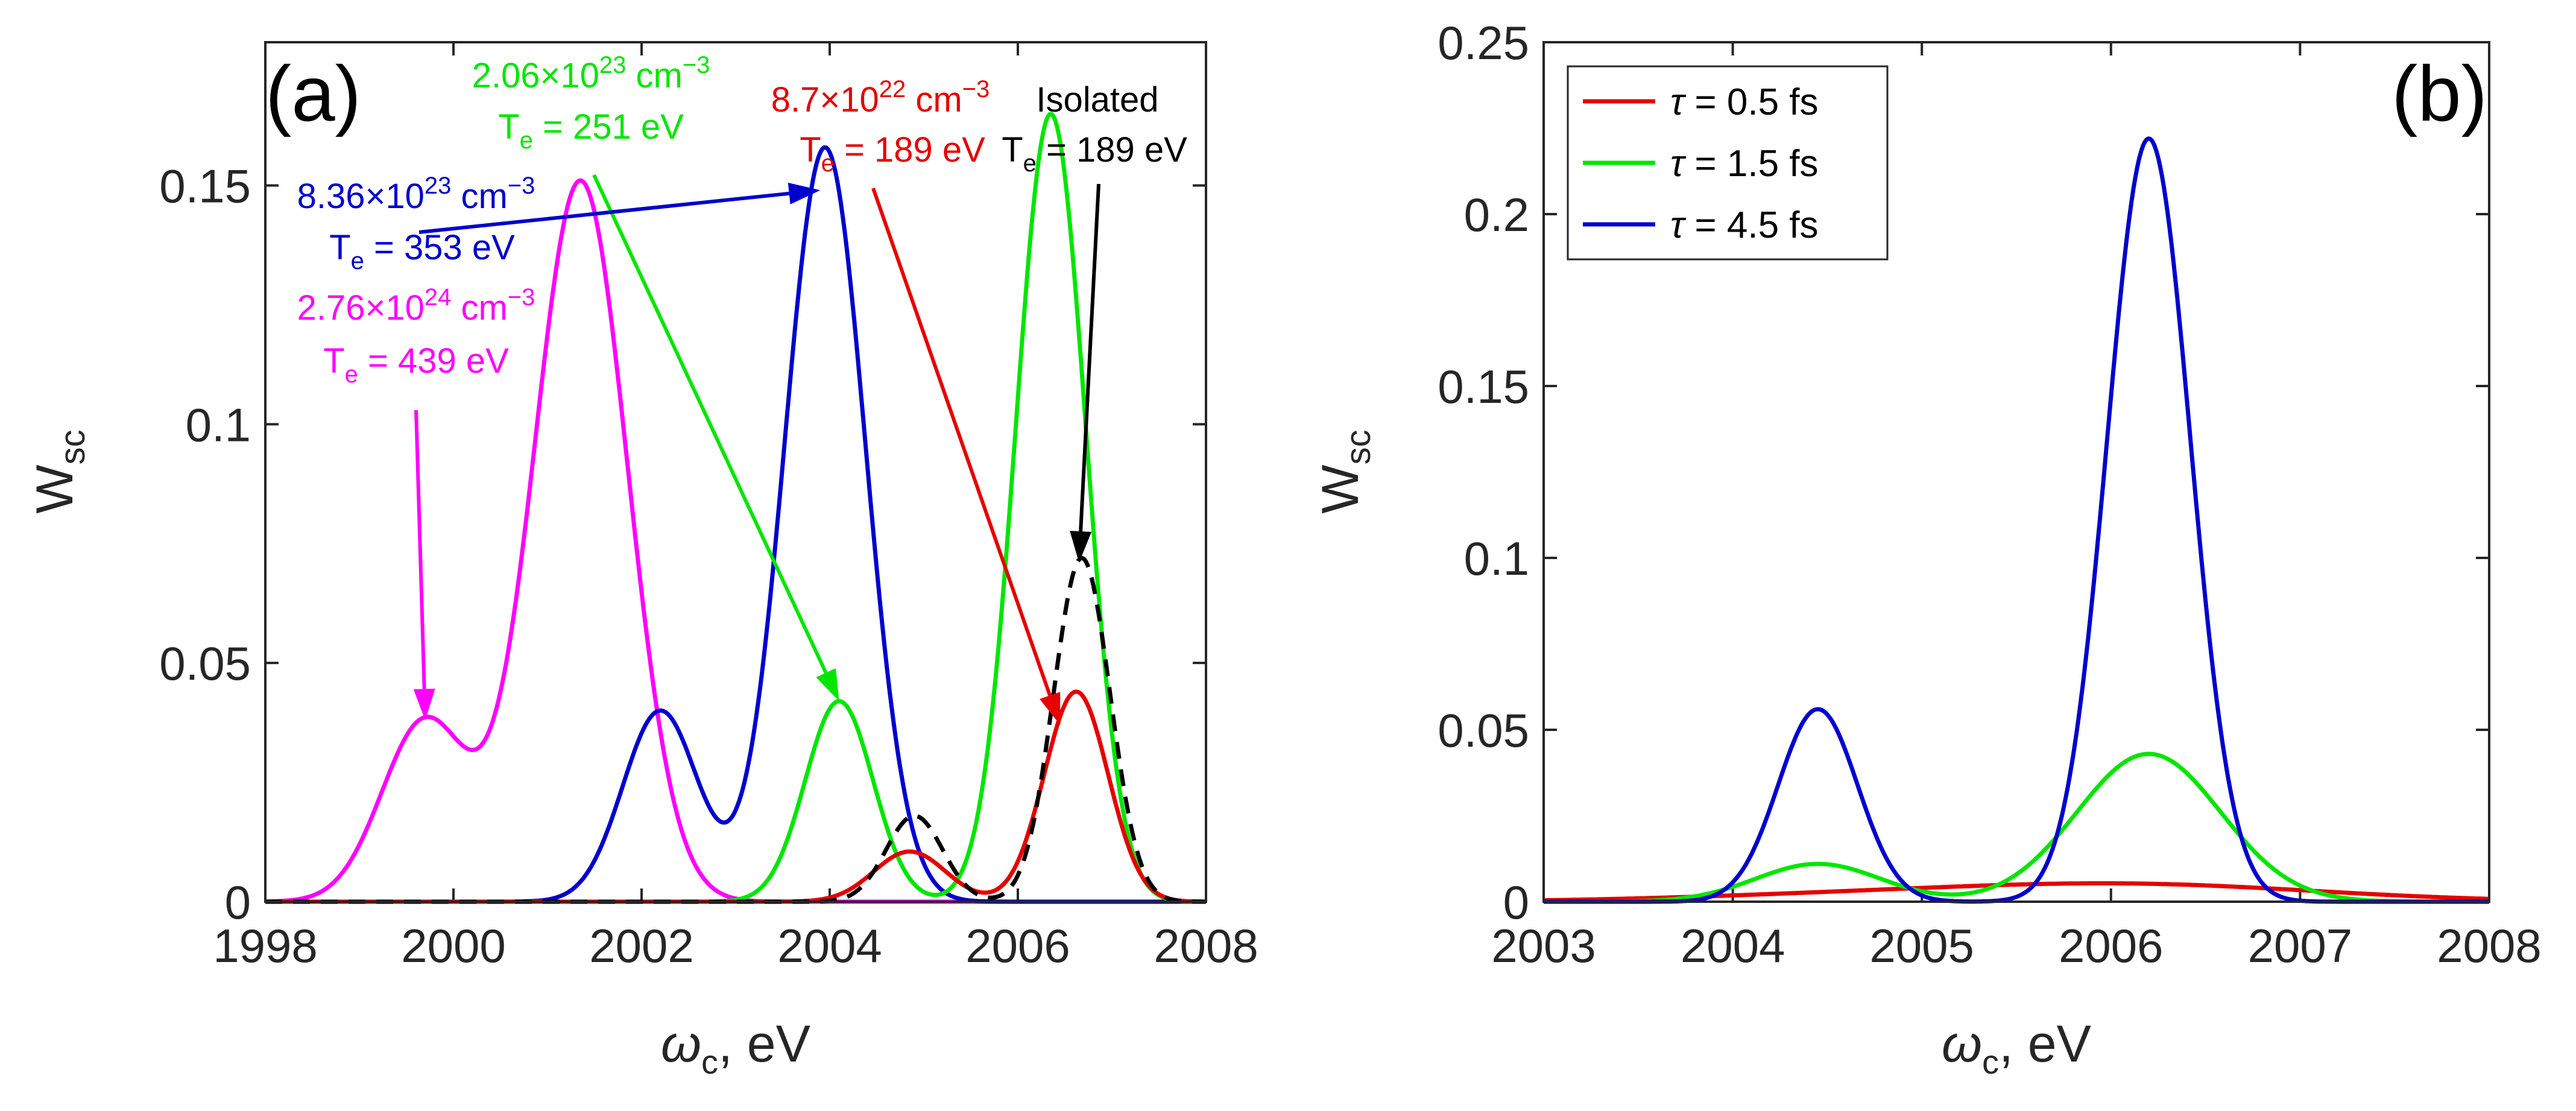 The height and width of the screenshot is (1111, 2576). Describe the element at coordinates (1744, 102) in the screenshot. I see `legend-entry-tau-0.5: τ = 0.5 fs` at that location.